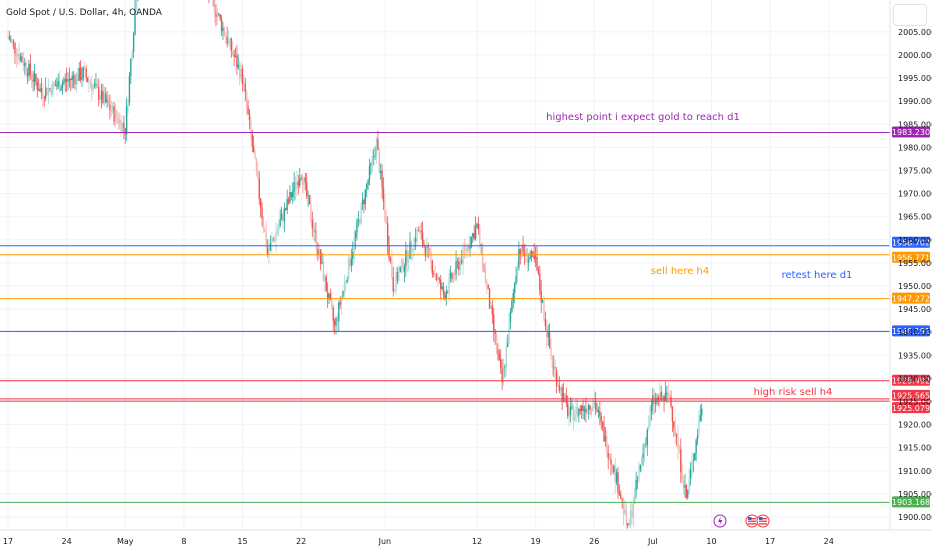 The height and width of the screenshot is (550, 932). I want to click on level-badge-text: 1940.191, so click(911, 331).